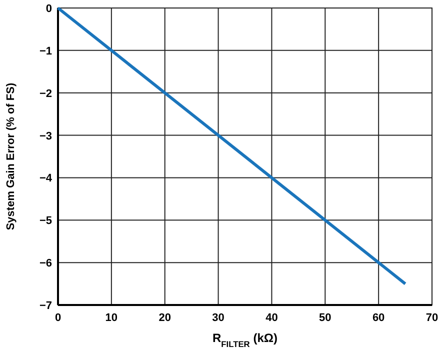  I want to click on x-tick-label: 0, so click(58, 318).